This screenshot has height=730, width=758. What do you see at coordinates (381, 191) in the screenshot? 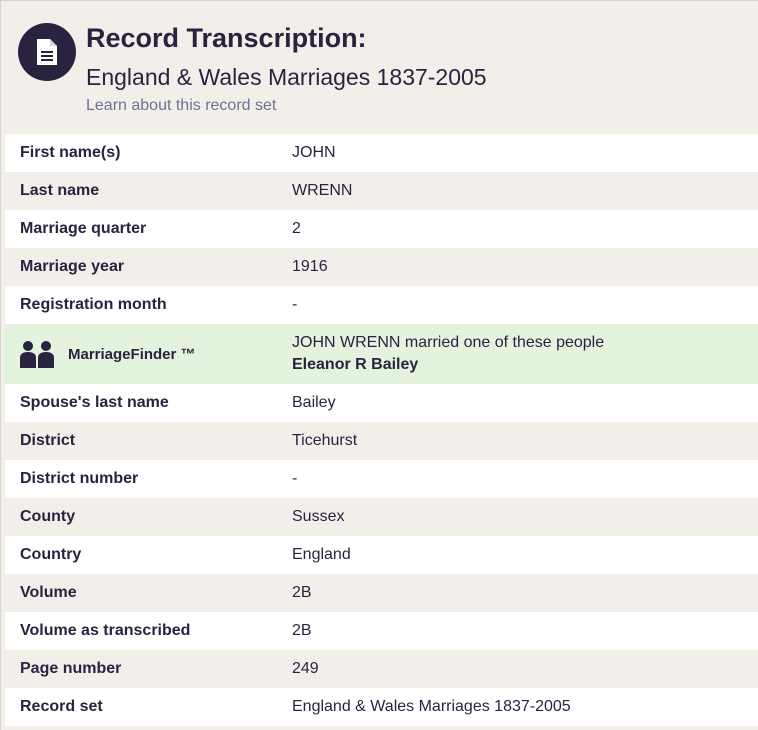
I see `table-row: Last name WRENN` at bounding box center [381, 191].